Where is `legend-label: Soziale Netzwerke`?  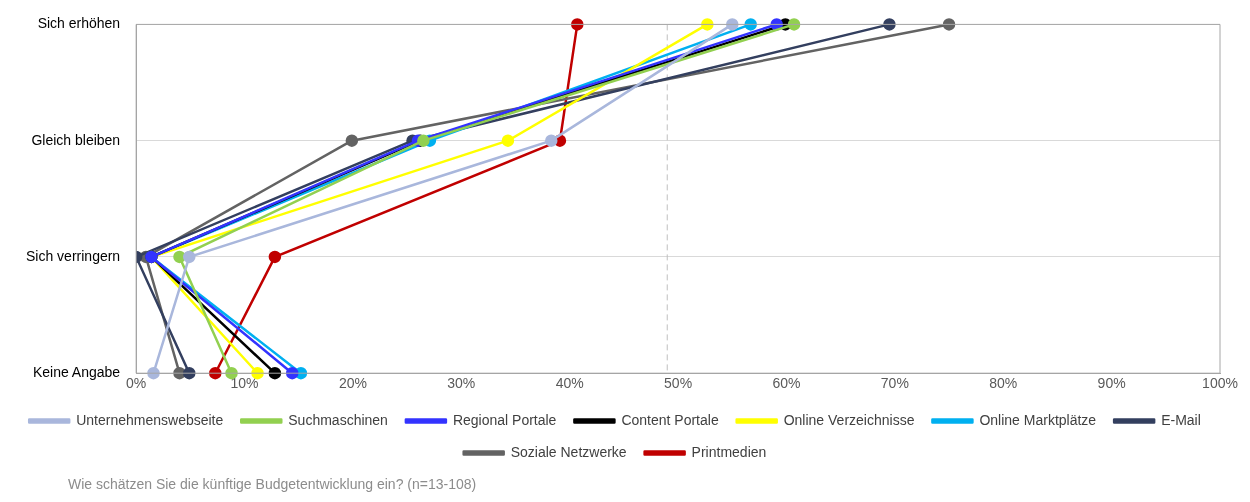 legend-label: Soziale Netzwerke is located at coordinates (568, 451).